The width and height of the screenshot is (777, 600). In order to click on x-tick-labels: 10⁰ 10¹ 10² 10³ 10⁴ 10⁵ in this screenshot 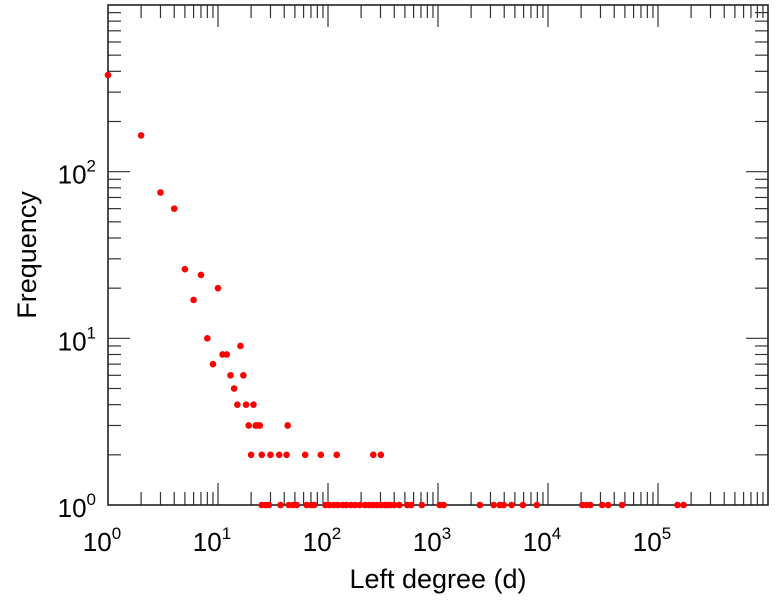, I will do `click(377, 540)`.